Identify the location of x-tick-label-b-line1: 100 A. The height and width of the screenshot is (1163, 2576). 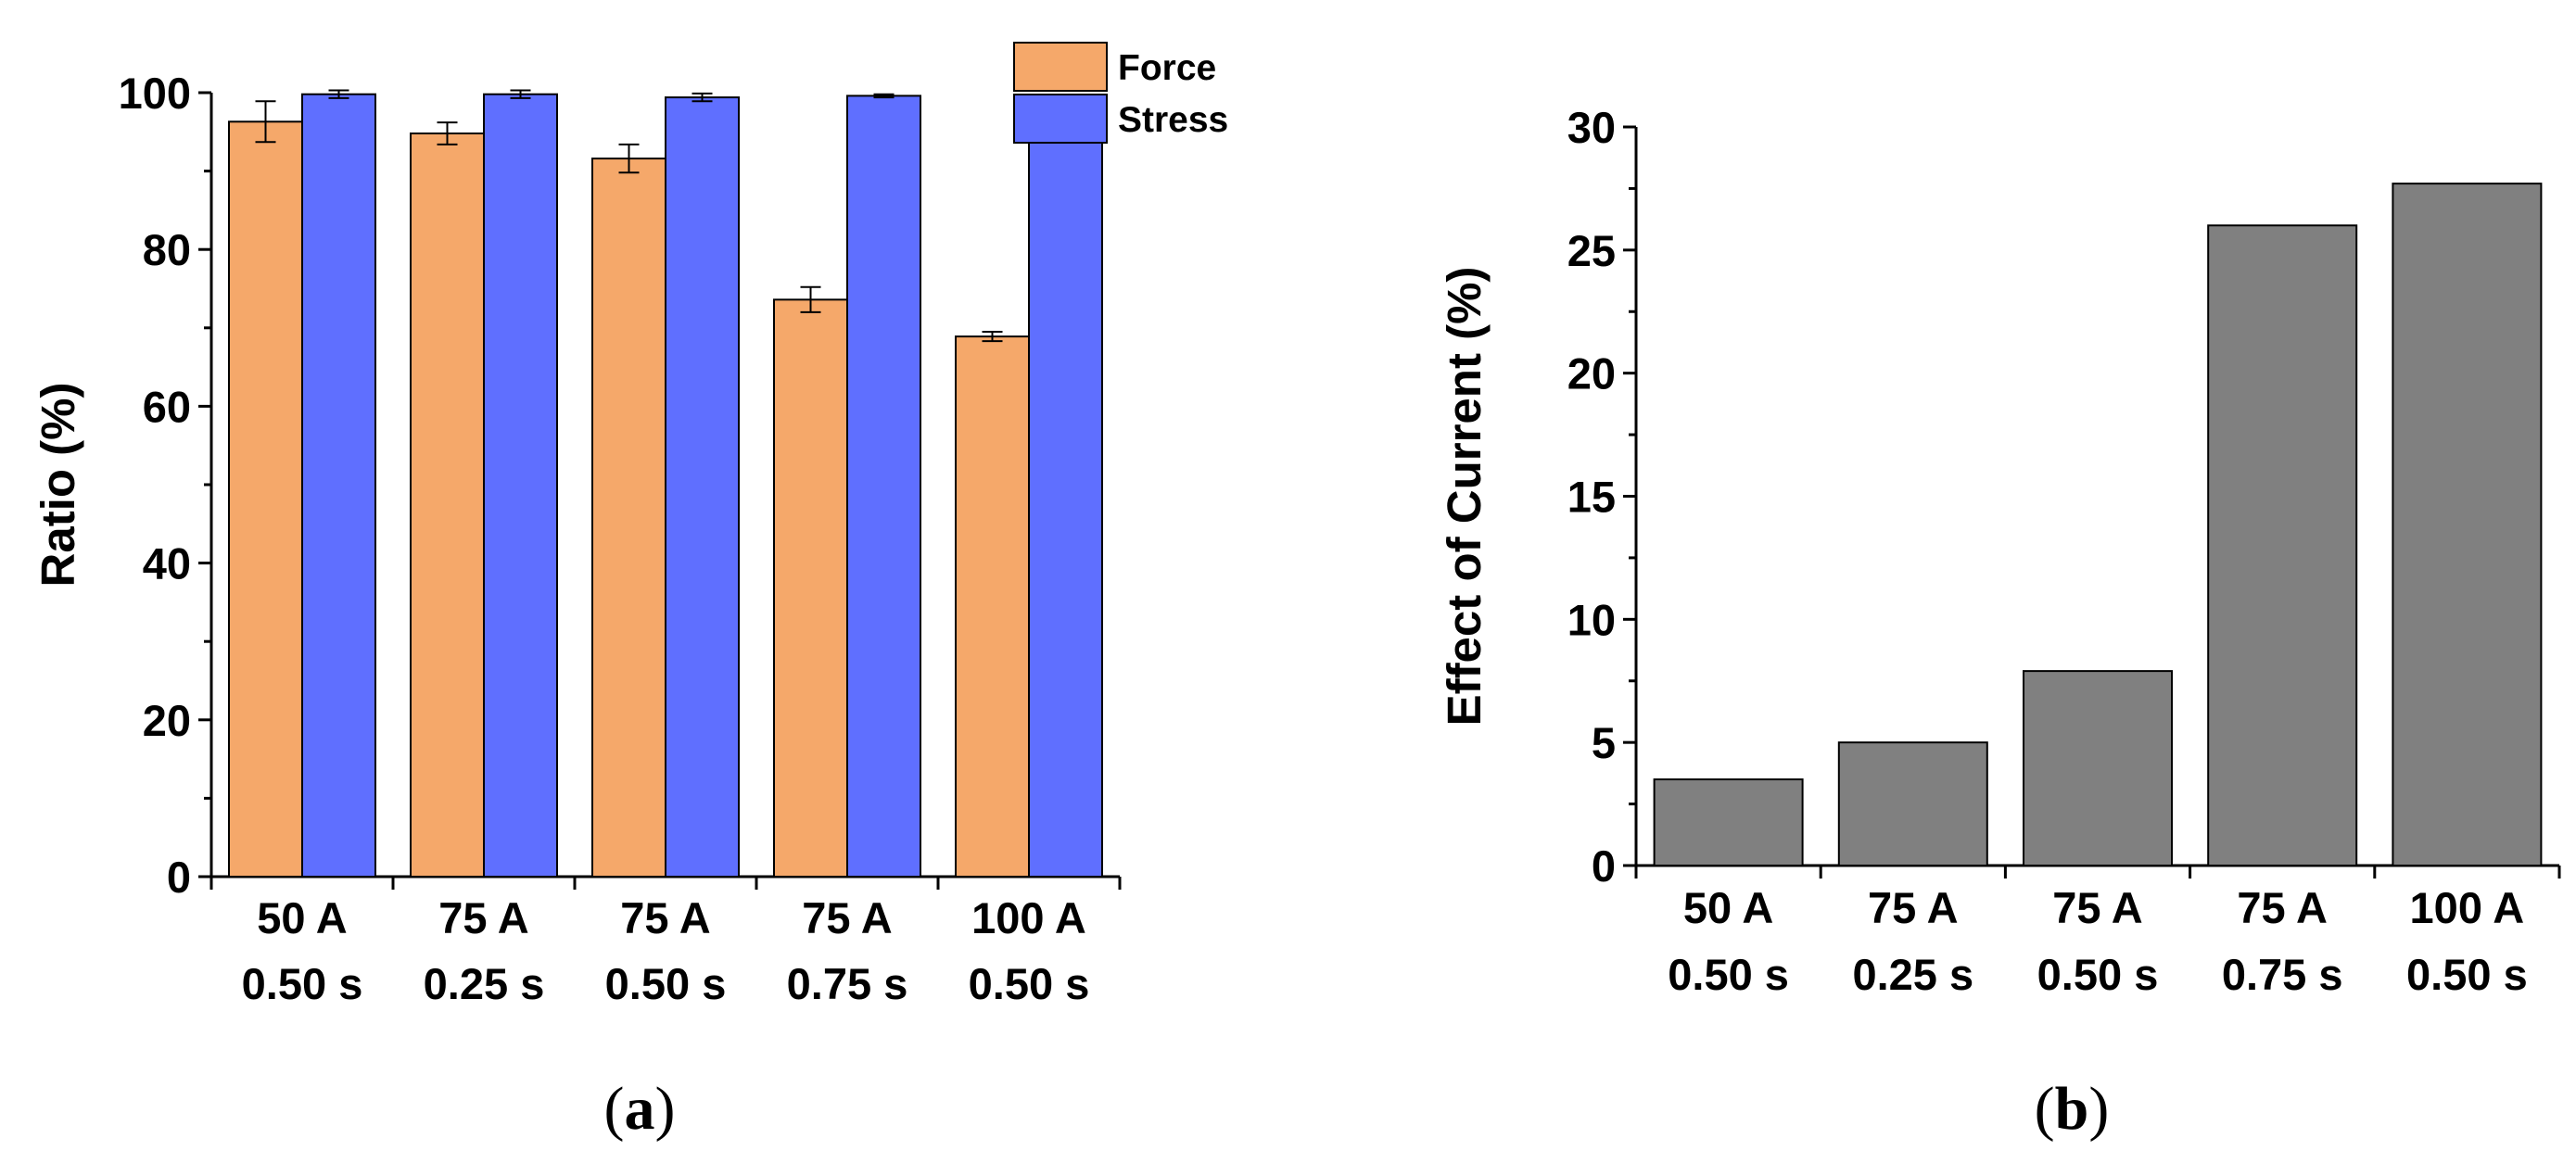
(2467, 907).